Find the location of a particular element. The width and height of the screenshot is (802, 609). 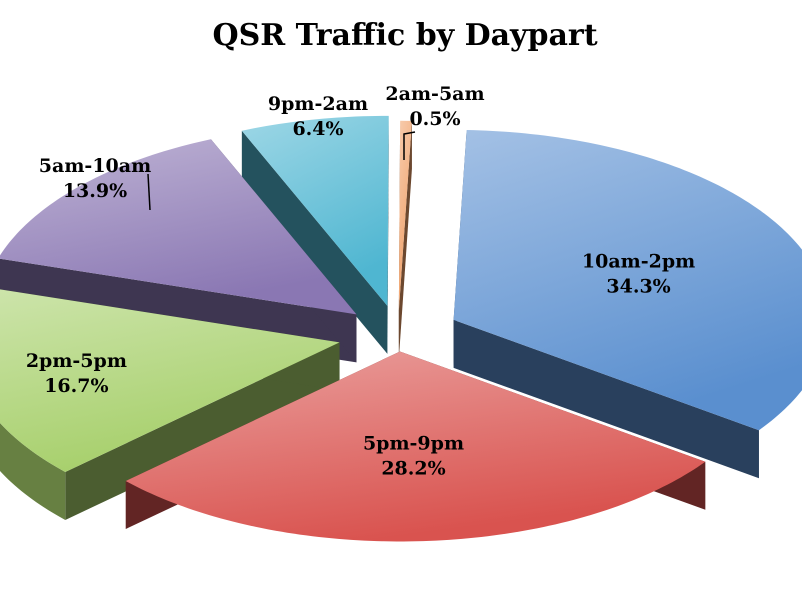

slice-label-value: 34.3% is located at coordinates (638, 287).